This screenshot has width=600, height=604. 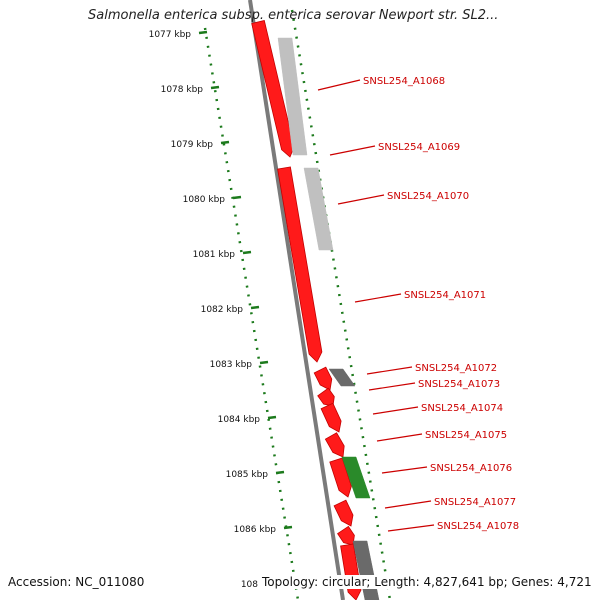 What do you see at coordinates (170, 35) in the screenshot?
I see `ruler-tick-label: 1077 kbp` at bounding box center [170, 35].